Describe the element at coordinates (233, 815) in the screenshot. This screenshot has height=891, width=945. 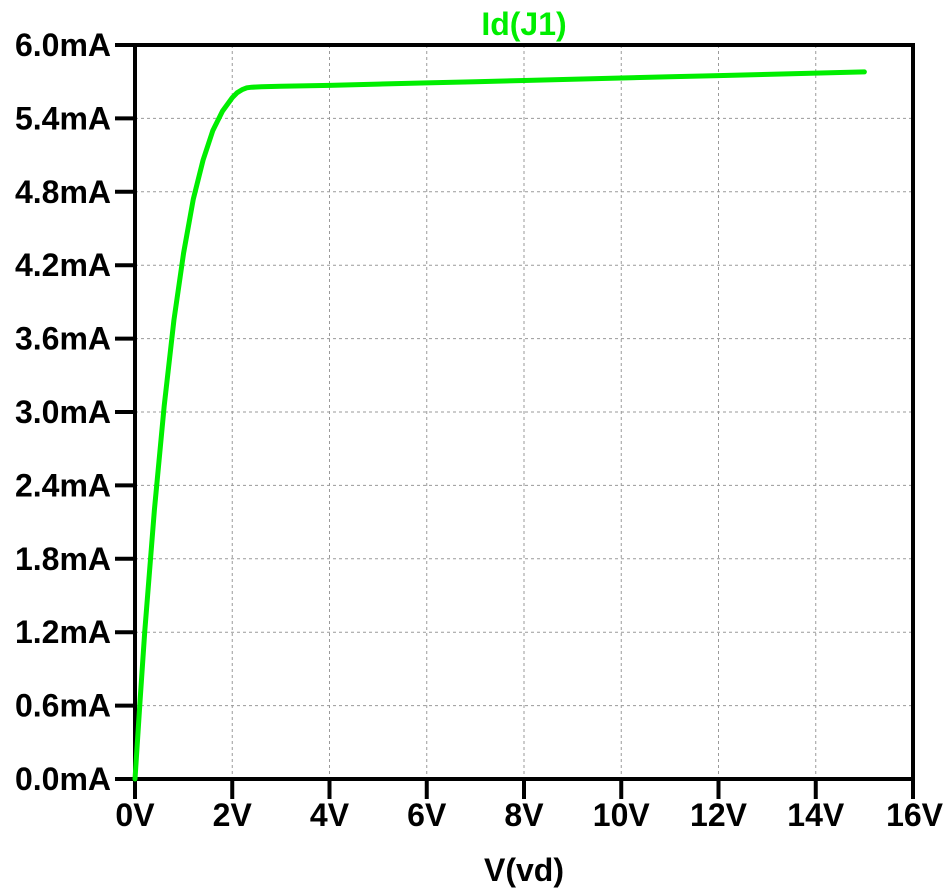
I see `x-tick-label: 2V` at that location.